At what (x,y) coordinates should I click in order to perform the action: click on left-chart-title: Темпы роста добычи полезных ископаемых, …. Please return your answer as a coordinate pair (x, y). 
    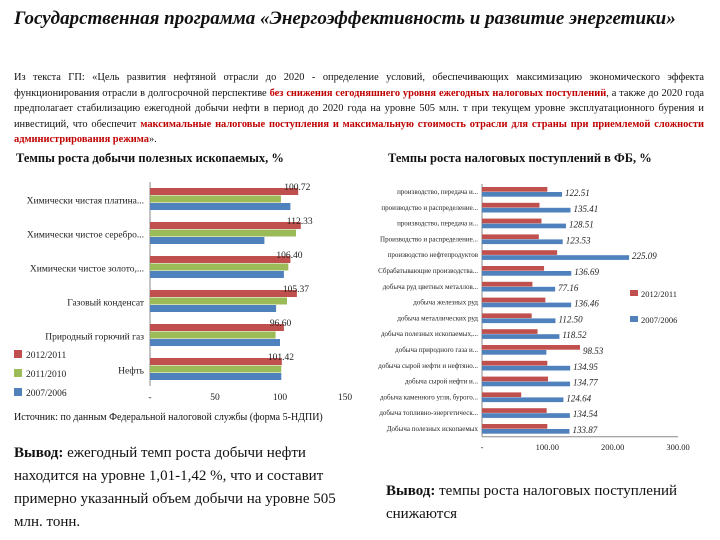
    Looking at the image, I should click on (150, 158).